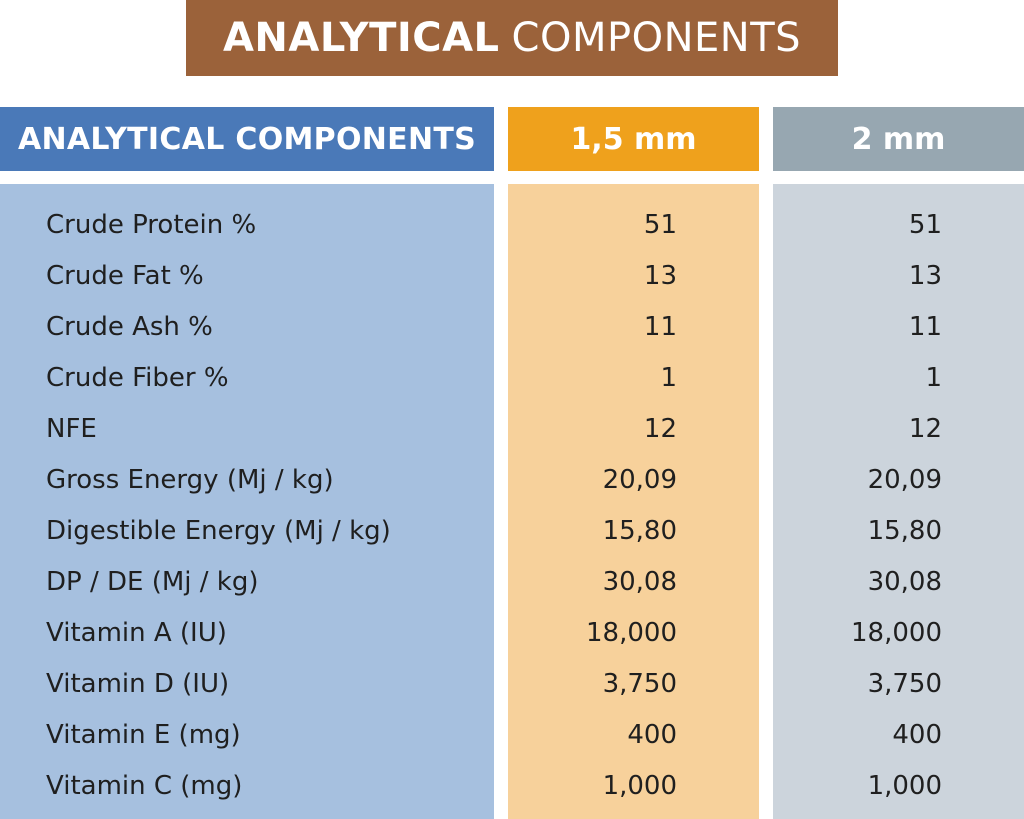 Image resolution: width=1024 pixels, height=819 pixels. What do you see at coordinates (361, 38) in the screenshot?
I see `title-bold: ANALYTICAL` at bounding box center [361, 38].